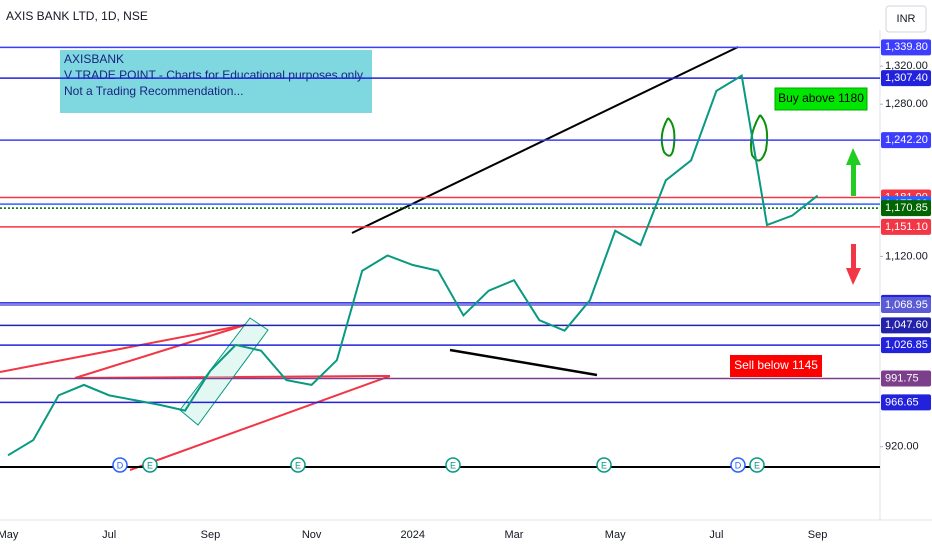  I want to click on price-tag-label: 1,170.85, so click(906, 208).